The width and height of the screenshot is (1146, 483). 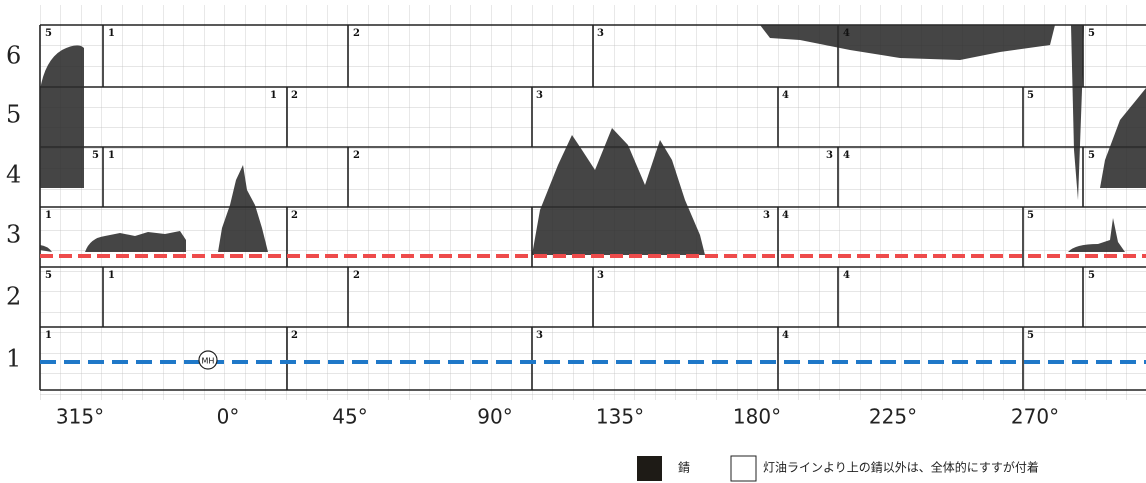 What do you see at coordinates (349, 417) in the screenshot?
I see `angle-label: 45°` at bounding box center [349, 417].